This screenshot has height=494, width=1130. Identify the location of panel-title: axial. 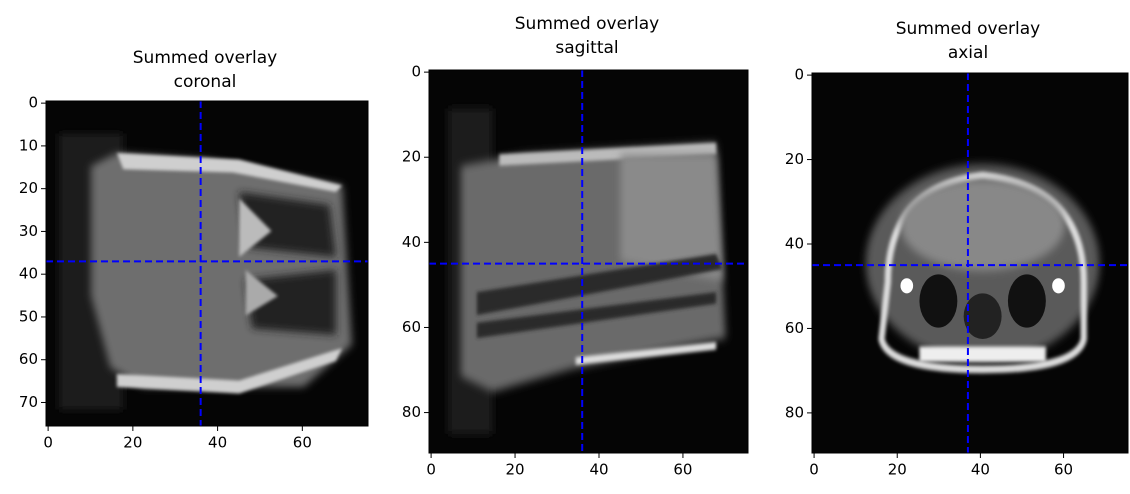
(968, 53).